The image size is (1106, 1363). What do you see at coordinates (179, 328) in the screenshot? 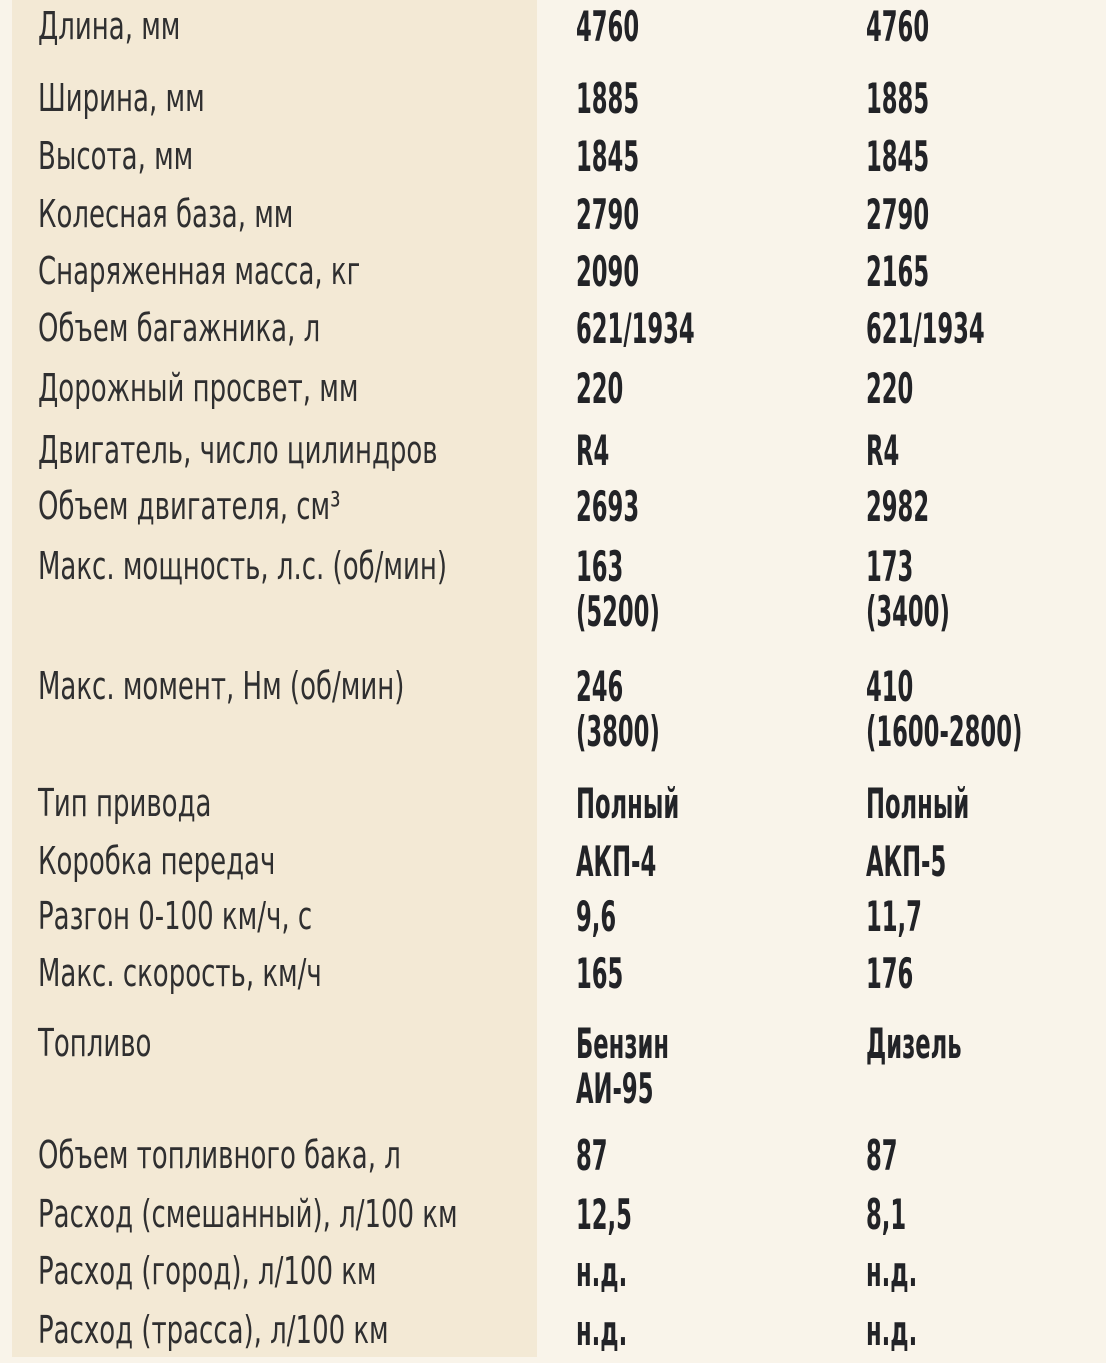
I see `spec-label: Объем багажника, л` at bounding box center [179, 328].